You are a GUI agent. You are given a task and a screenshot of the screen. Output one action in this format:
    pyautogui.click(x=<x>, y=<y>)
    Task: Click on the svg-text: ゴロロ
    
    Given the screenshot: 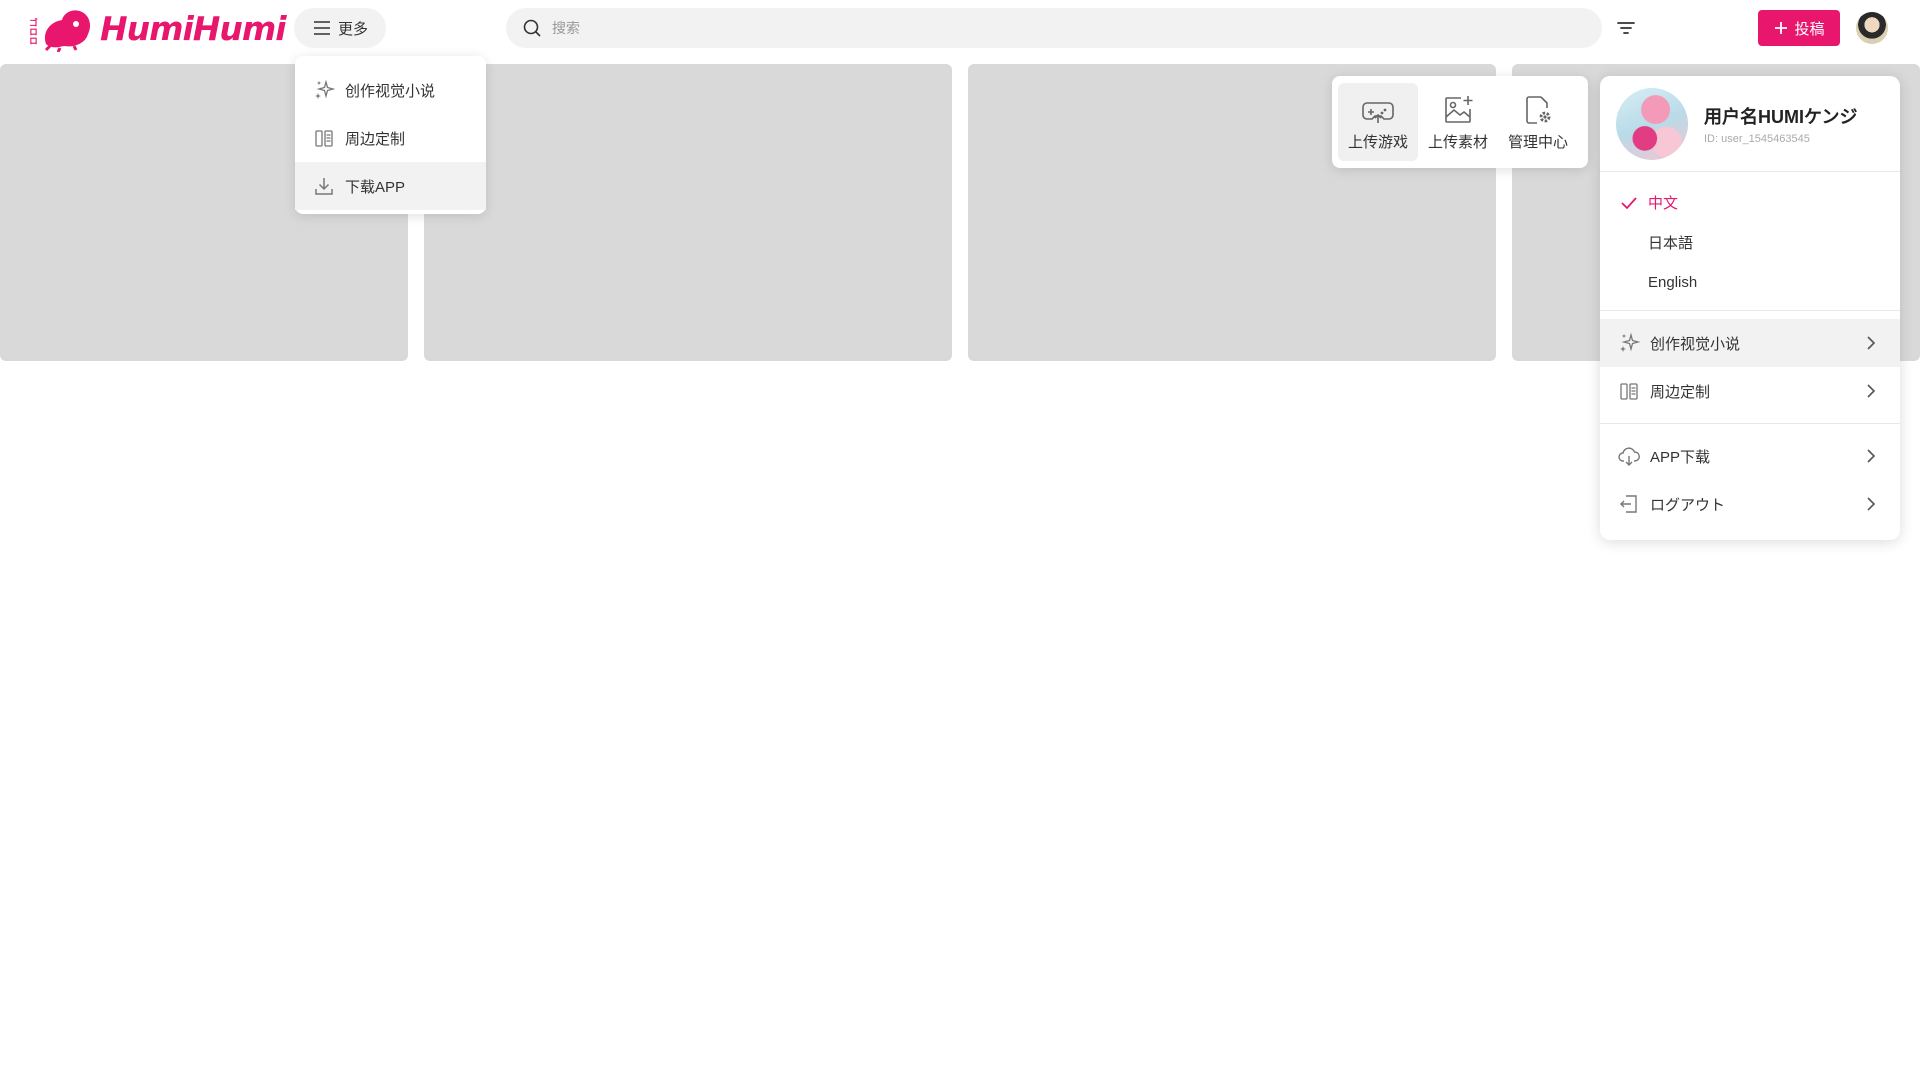 What is the action you would take?
    pyautogui.click(x=33, y=31)
    